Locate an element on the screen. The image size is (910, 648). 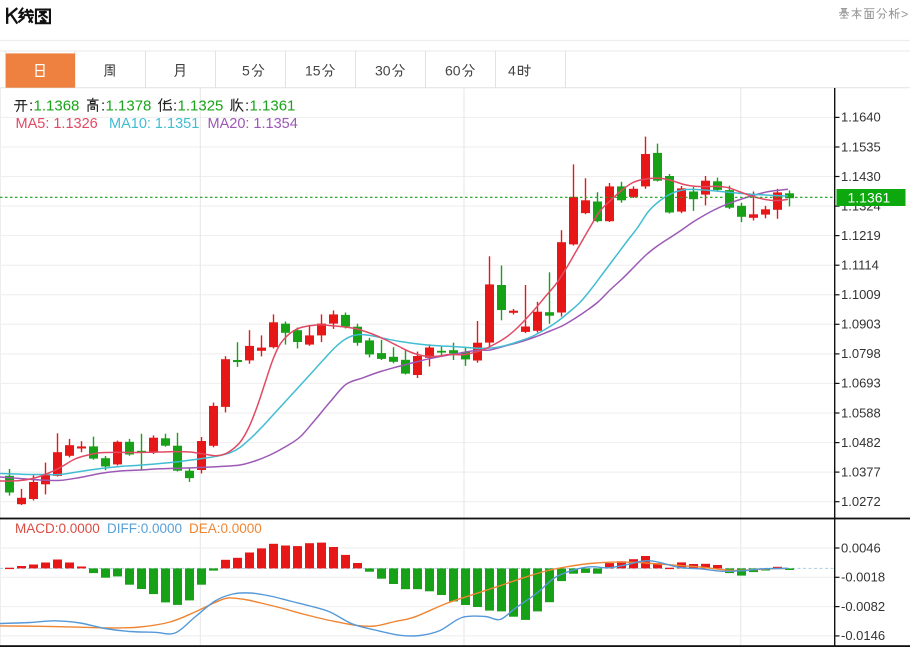
svg-text: 1.1640 is located at coordinates (861, 117).